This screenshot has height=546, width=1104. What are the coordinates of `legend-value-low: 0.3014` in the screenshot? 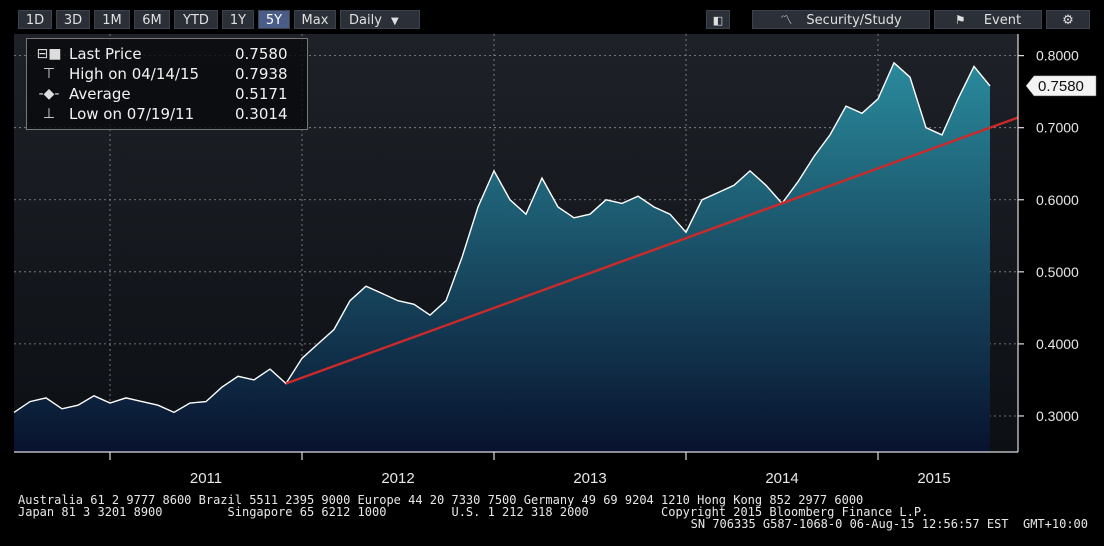 It's located at (261, 114).